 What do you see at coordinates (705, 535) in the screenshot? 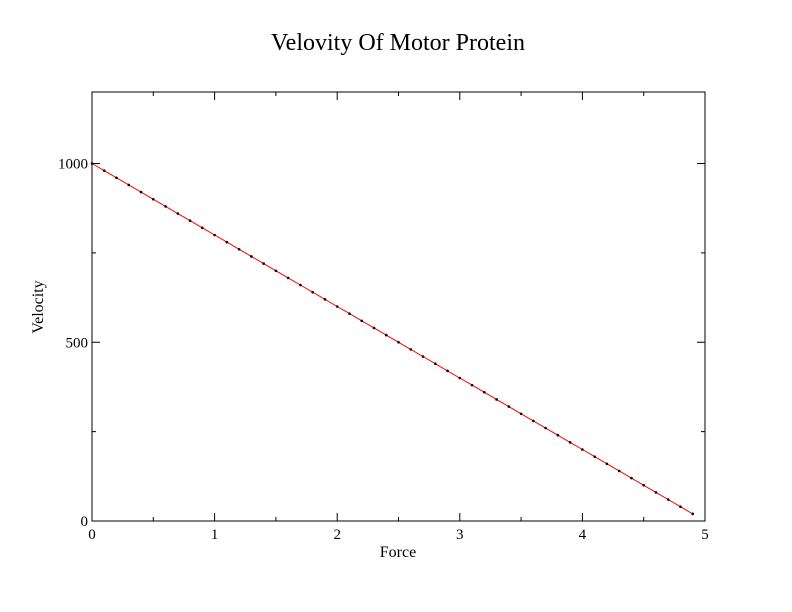
I see `x-tick-label: 5` at bounding box center [705, 535].